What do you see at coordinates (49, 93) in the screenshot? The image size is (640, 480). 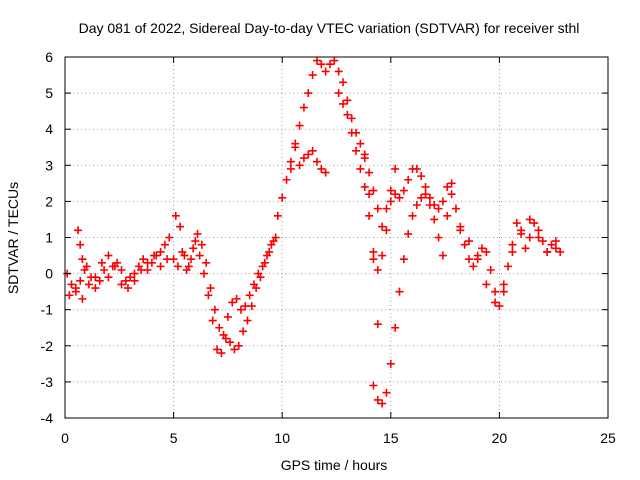 I see `y-tick-label: 5` at bounding box center [49, 93].